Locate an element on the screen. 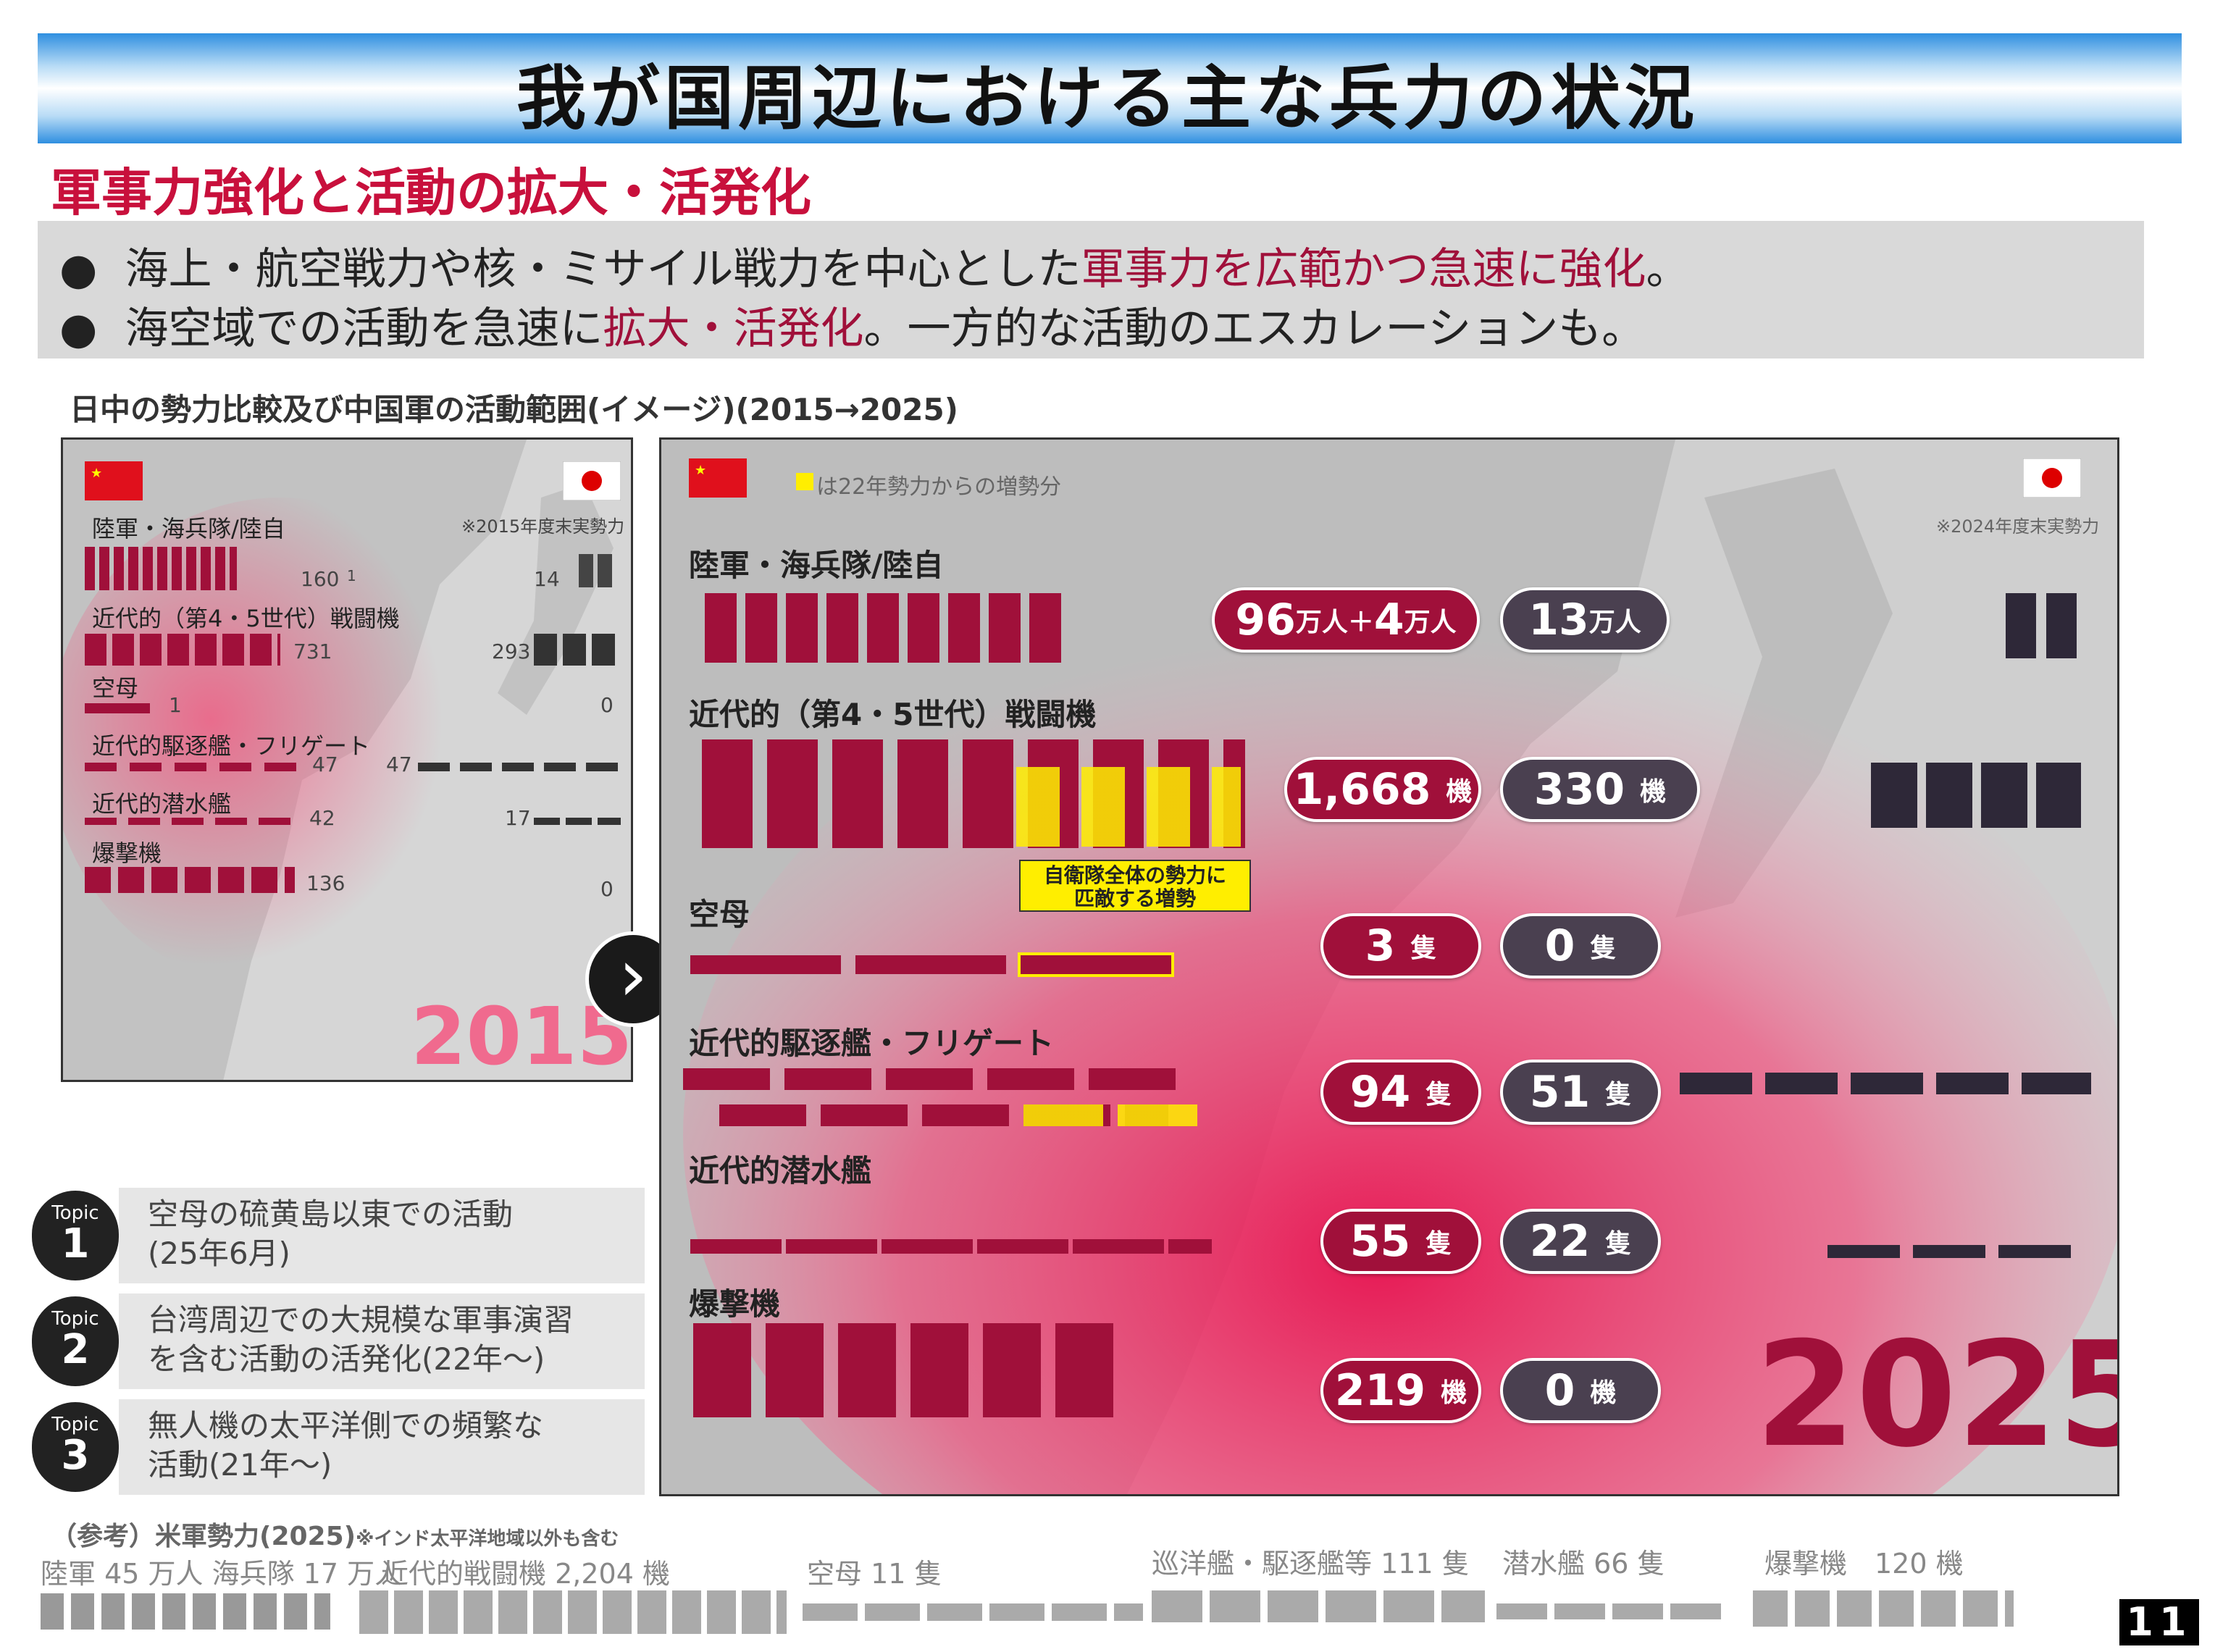 The height and width of the screenshot is (1652, 2215). submarine-icons-cn-2025 is located at coordinates (951, 1246).